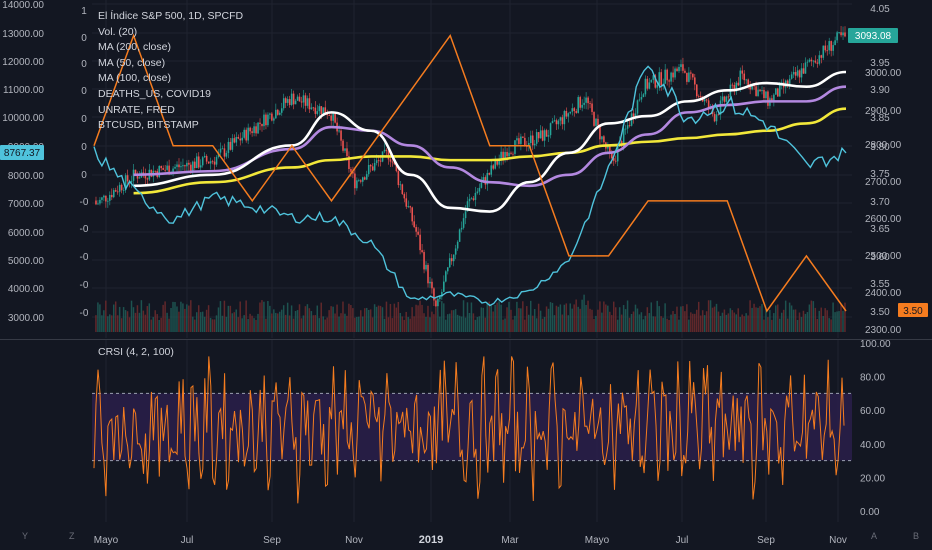 Image resolution: width=932 pixels, height=550 pixels. What do you see at coordinates (874, 536) in the screenshot?
I see `bottom-button-a: A` at bounding box center [874, 536].